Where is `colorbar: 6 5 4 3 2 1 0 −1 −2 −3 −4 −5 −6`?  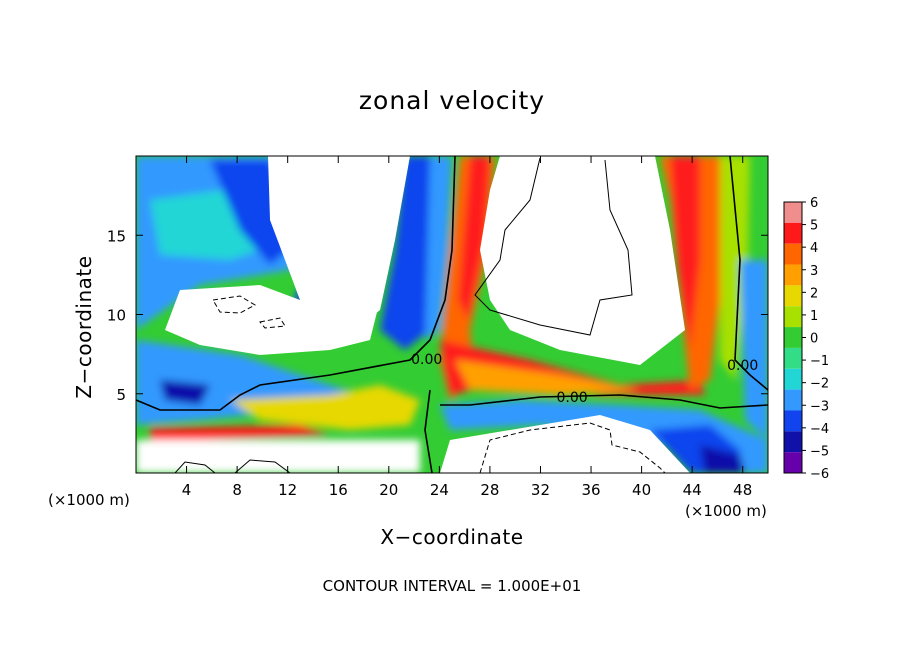 colorbar: 6 5 4 3 2 1 0 −1 −2 −3 −4 −5 −6 is located at coordinates (806, 339).